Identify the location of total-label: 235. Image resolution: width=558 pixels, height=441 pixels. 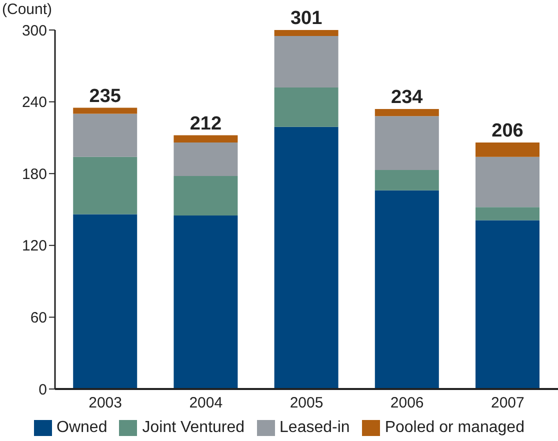
(105, 96).